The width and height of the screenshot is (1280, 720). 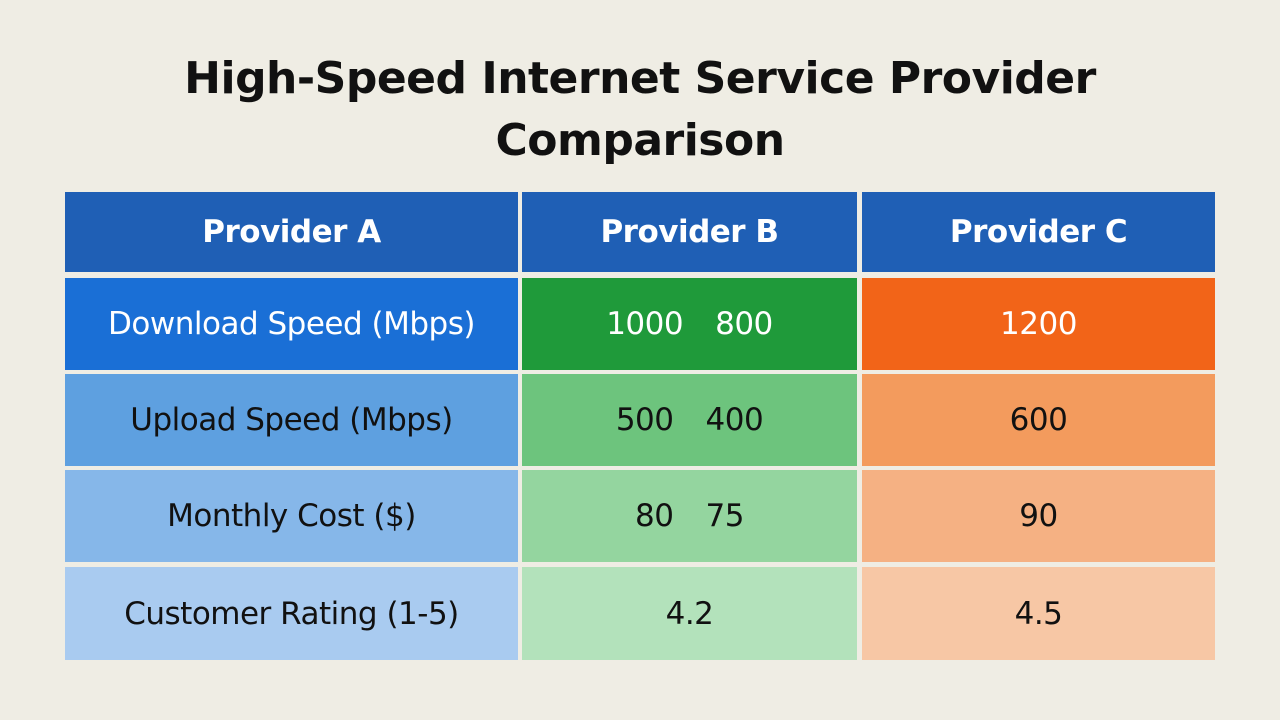 What do you see at coordinates (689, 232) in the screenshot?
I see `header-cell: Provider B` at bounding box center [689, 232].